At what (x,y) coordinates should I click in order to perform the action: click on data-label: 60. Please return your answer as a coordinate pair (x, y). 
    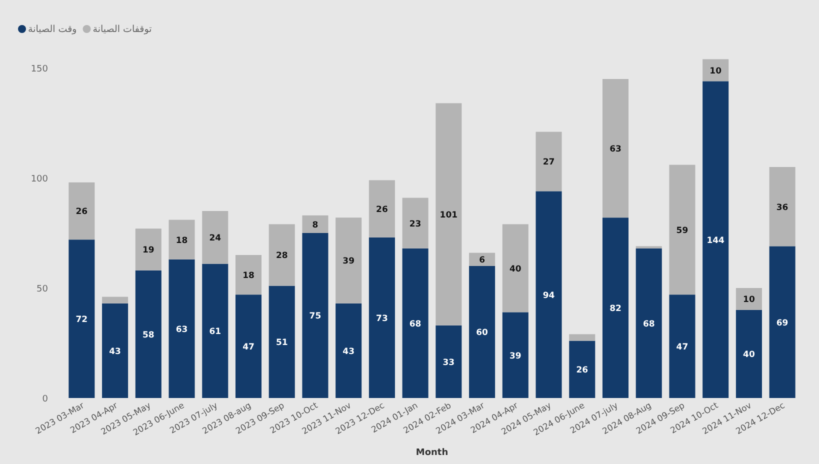
    Looking at the image, I should click on (482, 333).